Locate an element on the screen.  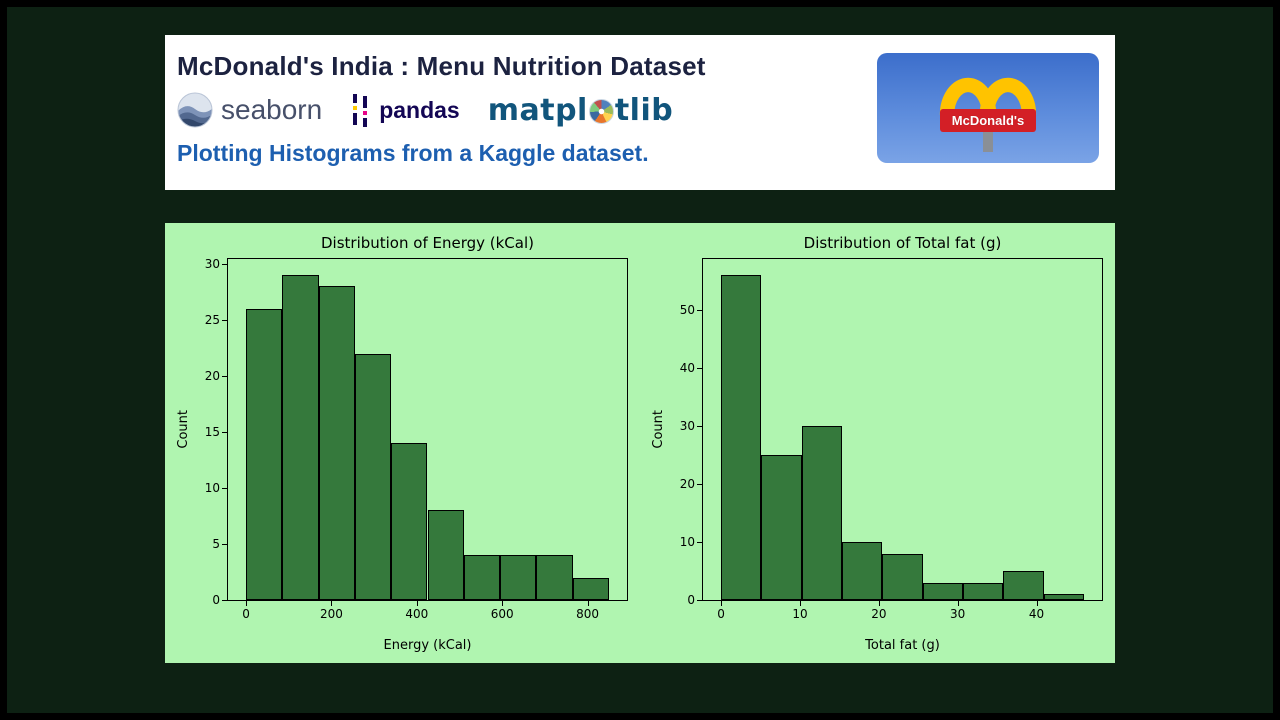
x-axis-label: Energy (kCal) is located at coordinates (427, 645).